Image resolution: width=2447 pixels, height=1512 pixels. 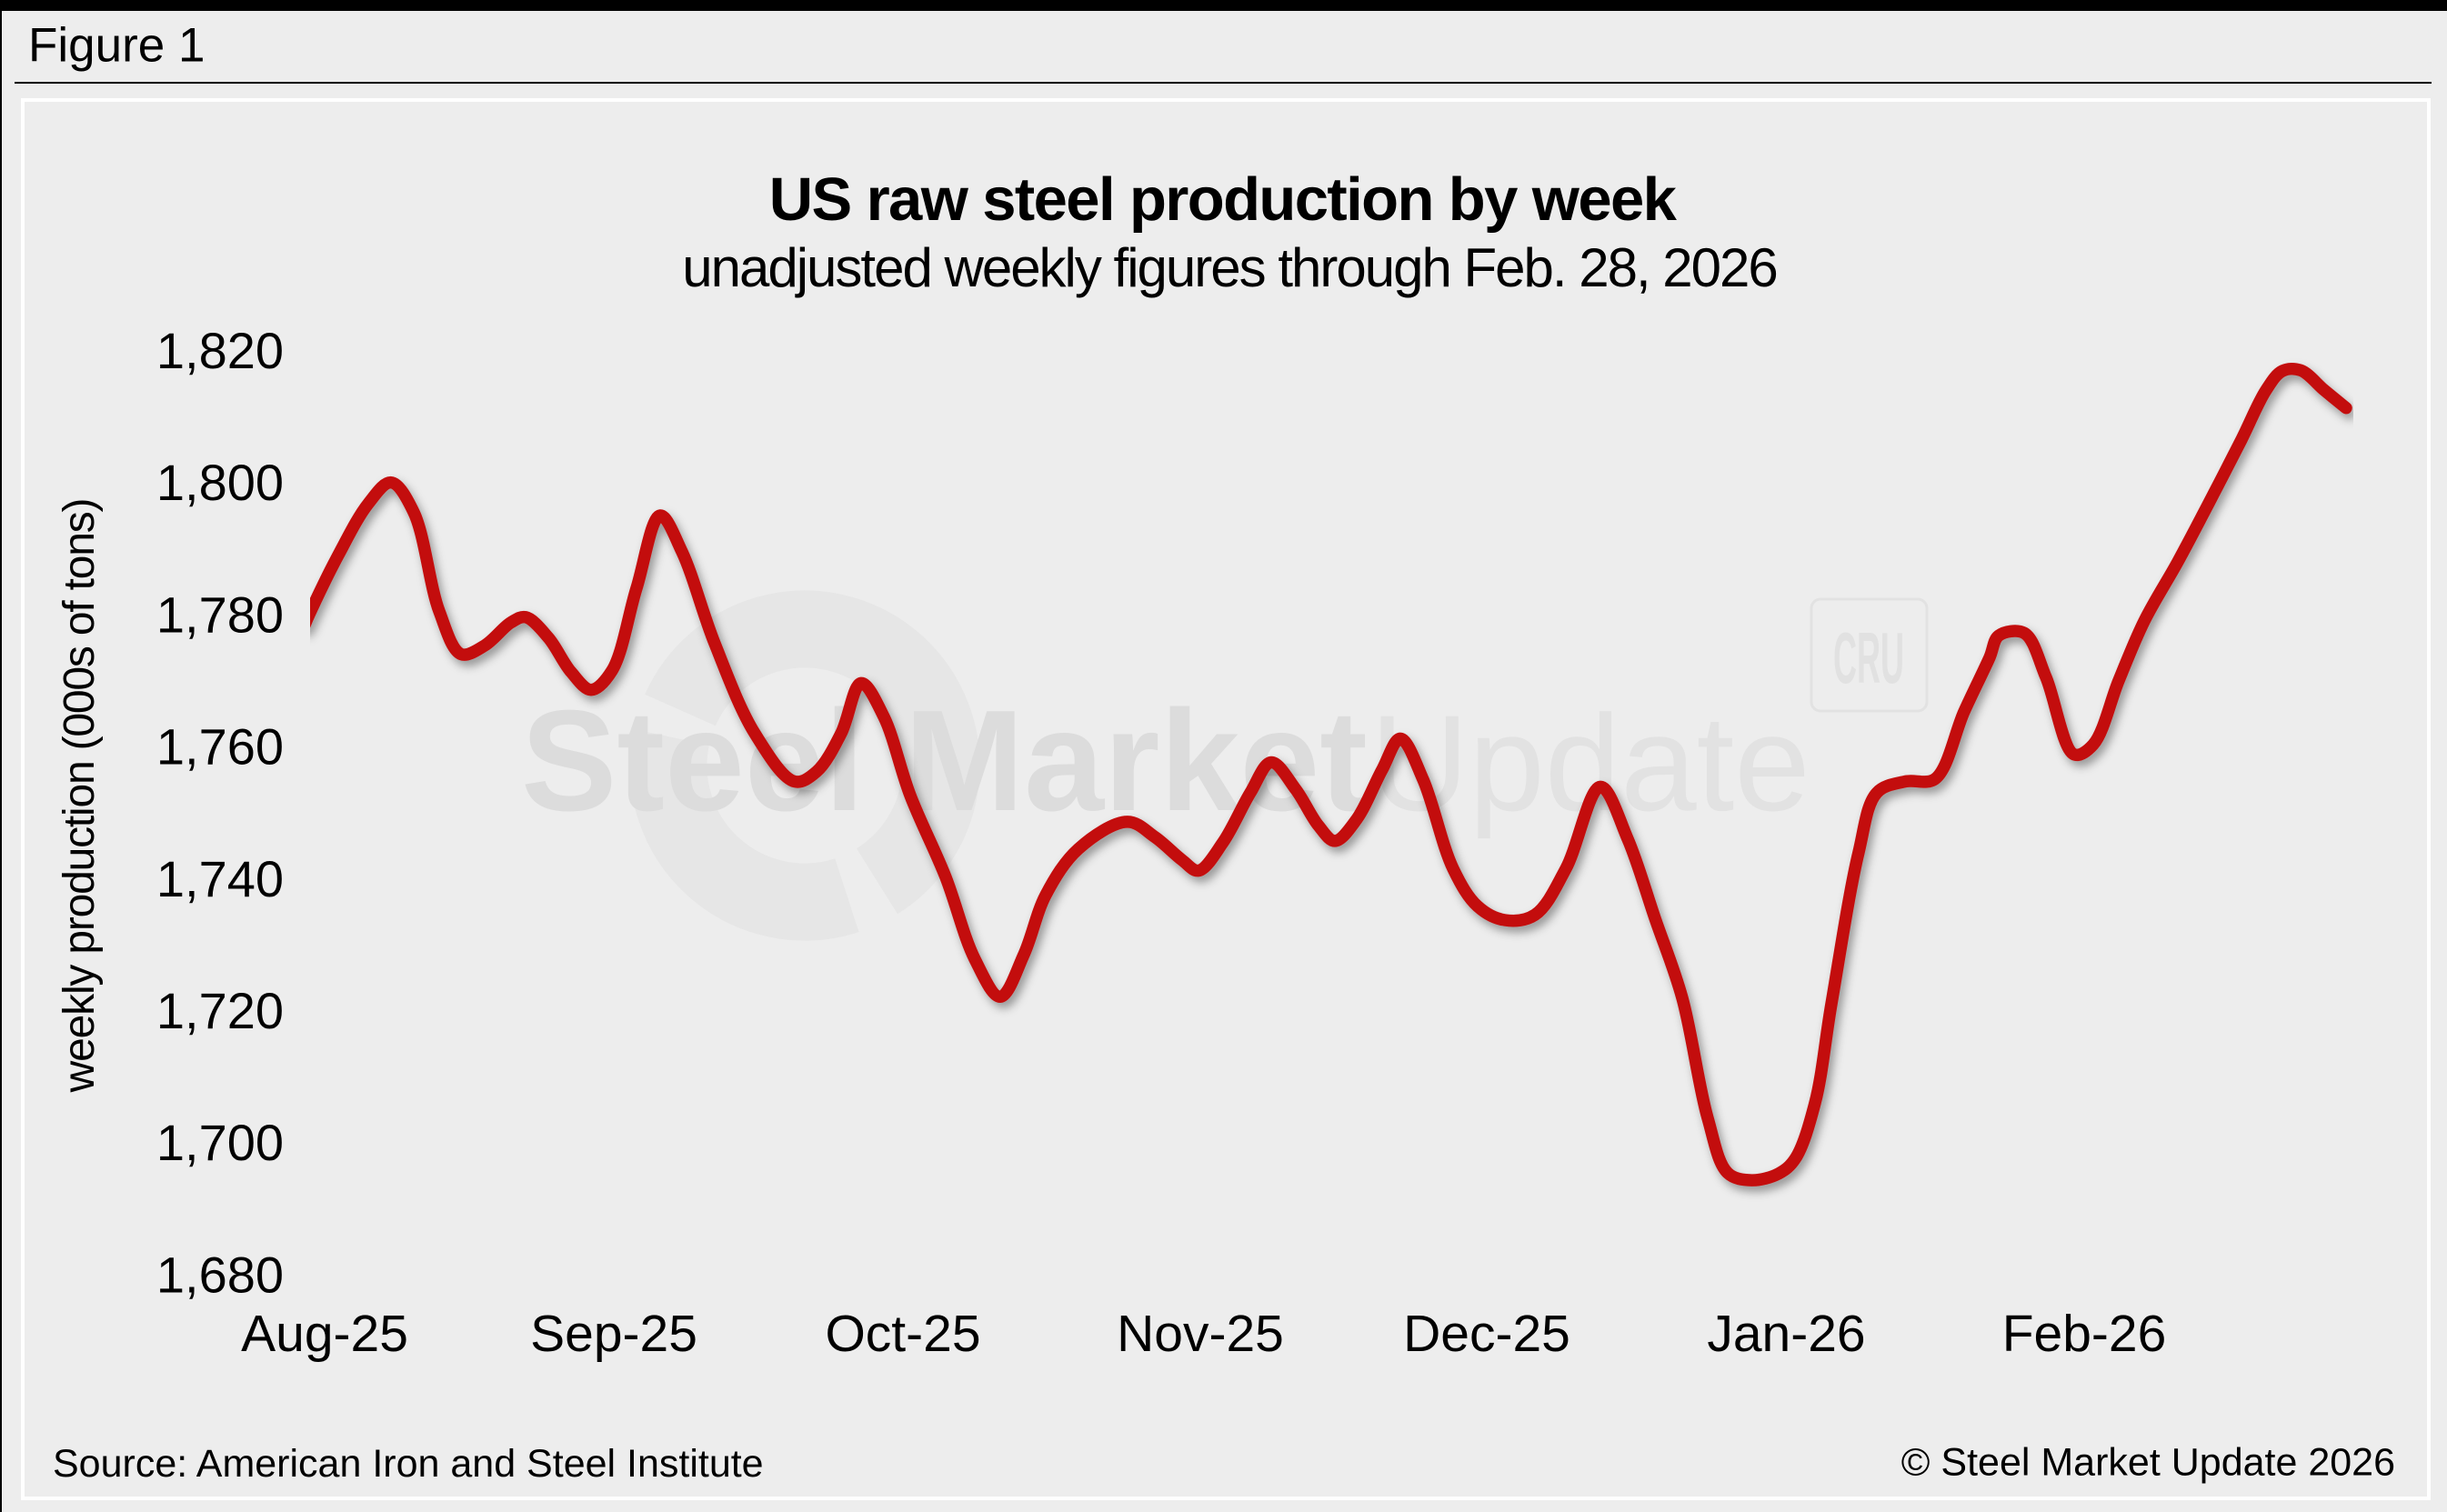 What do you see at coordinates (220, 1275) in the screenshot?
I see `svg-text: 1,680` at bounding box center [220, 1275].